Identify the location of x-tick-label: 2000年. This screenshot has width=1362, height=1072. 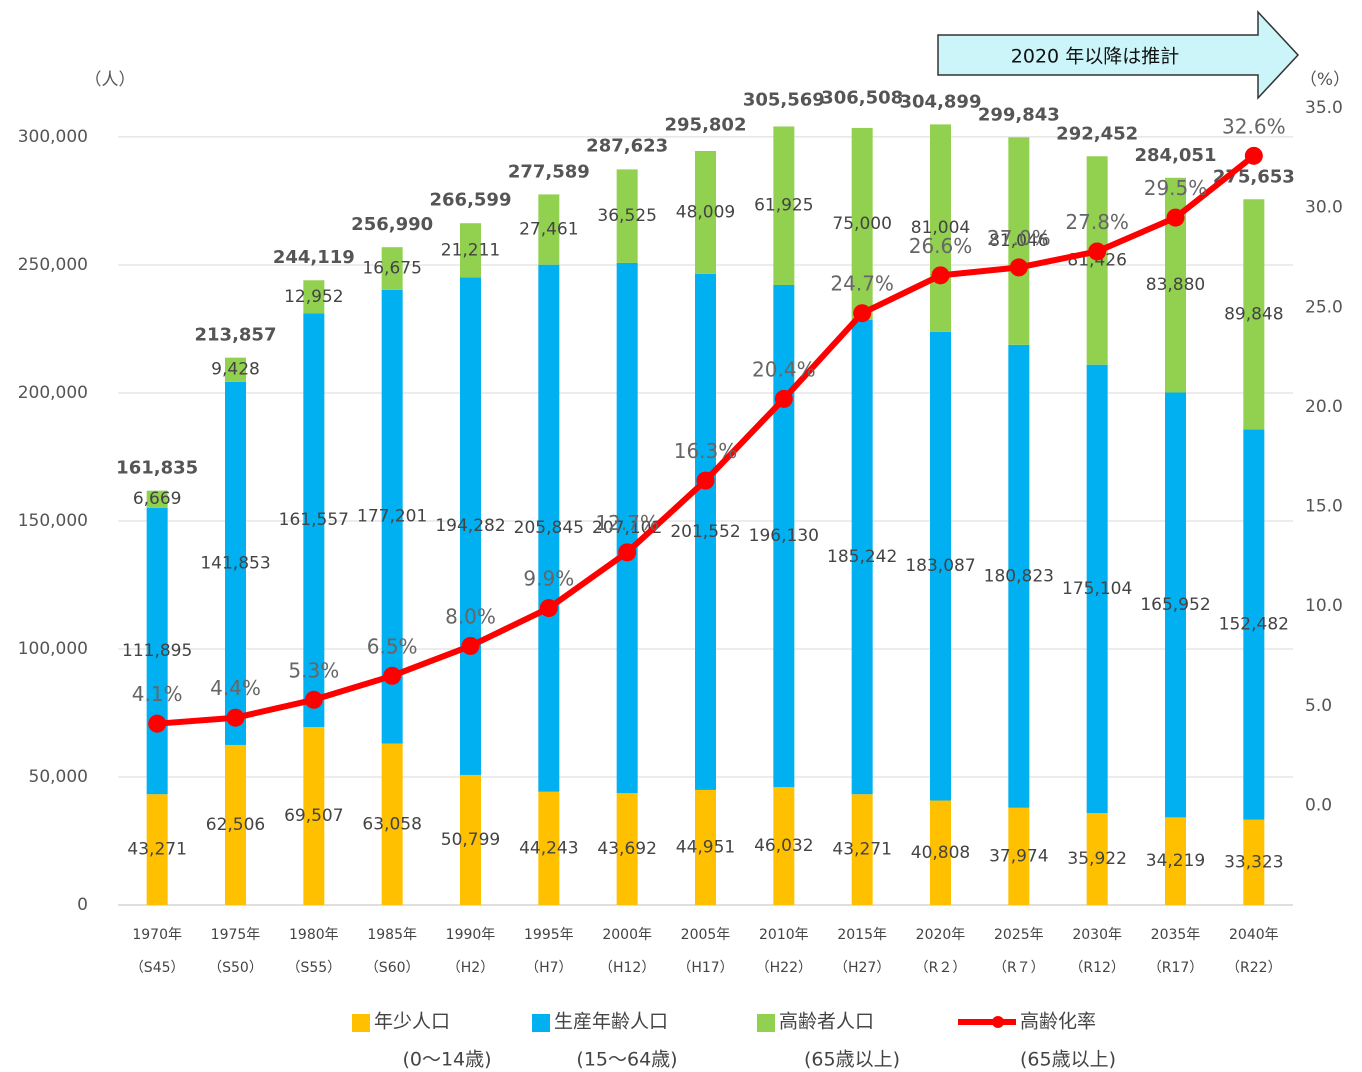
(627, 935).